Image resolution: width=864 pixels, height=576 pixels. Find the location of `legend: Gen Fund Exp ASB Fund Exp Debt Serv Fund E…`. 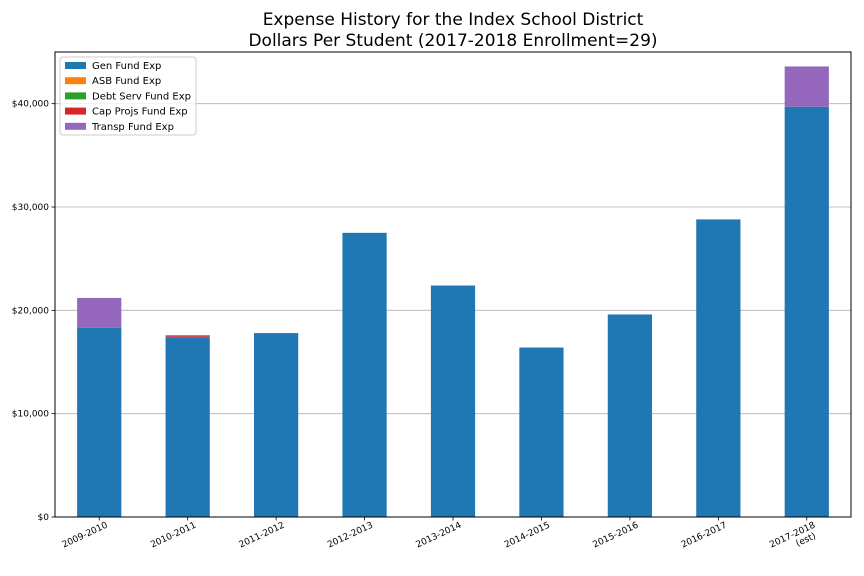

legend: Gen Fund Exp ASB Fund Exp Debt Serv Fund E… is located at coordinates (128, 96).